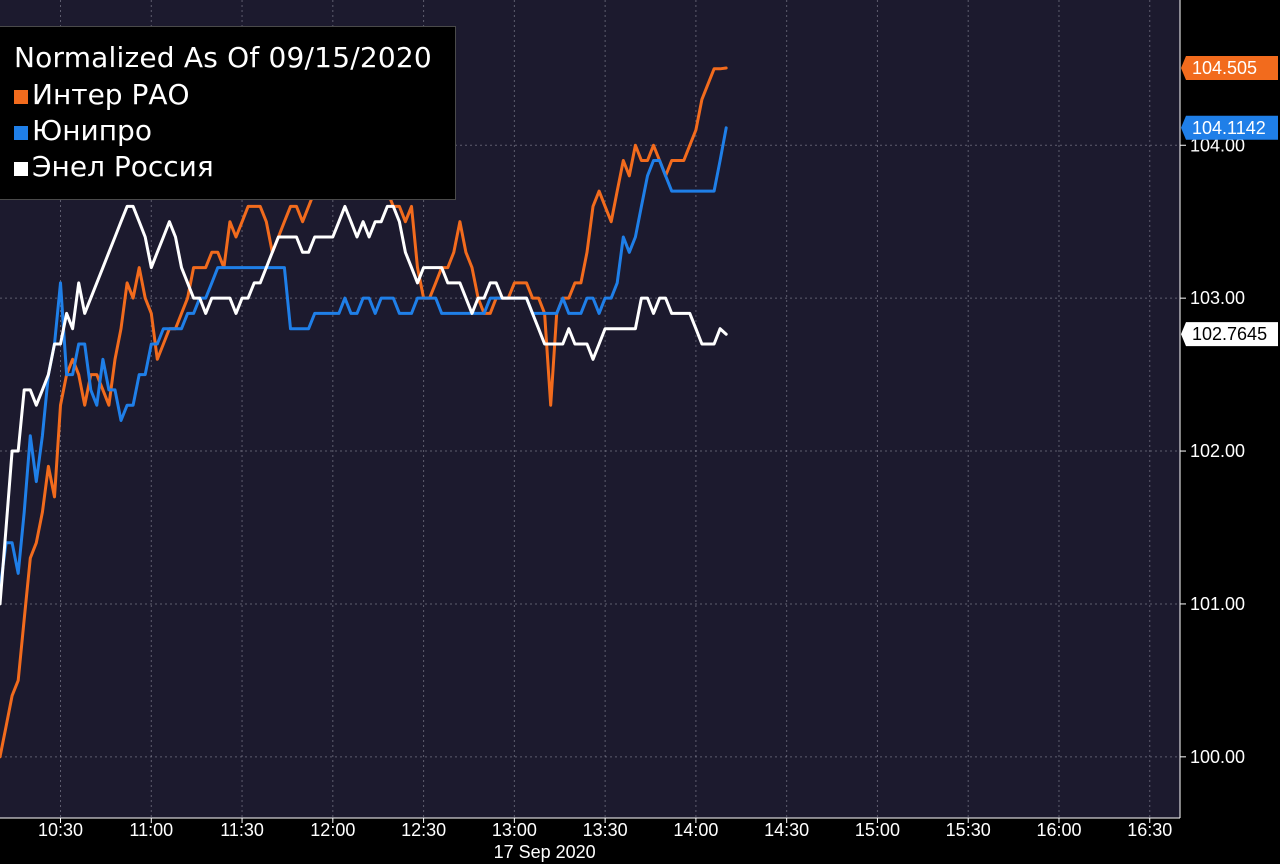  I want to click on y-tick-label: 101.00, so click(1217, 604).